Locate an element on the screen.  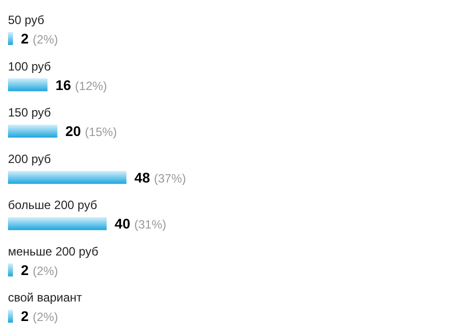
data-label: 40 (31%) is located at coordinates (140, 224).